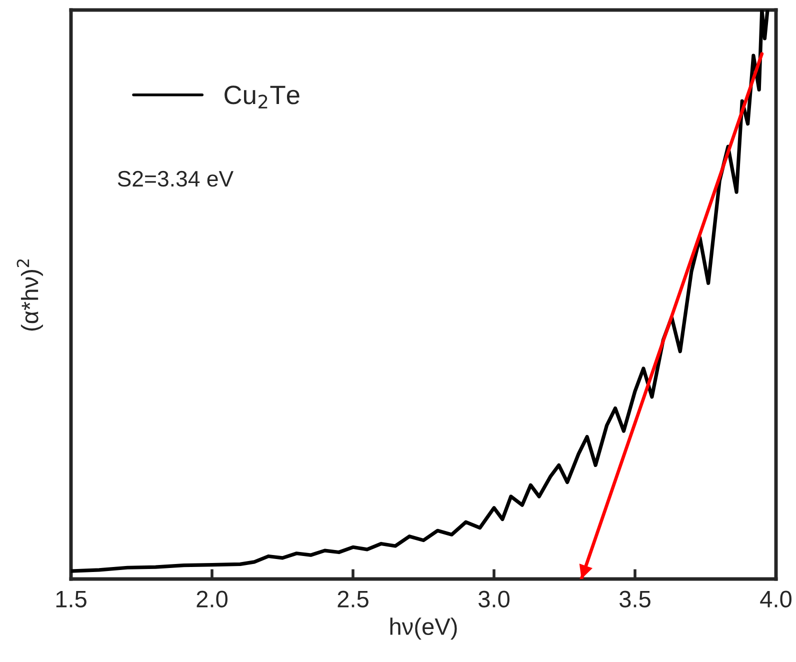 The image size is (796, 662). Describe the element at coordinates (423, 629) in the screenshot. I see `x-axis-title: hν(eV)` at that location.